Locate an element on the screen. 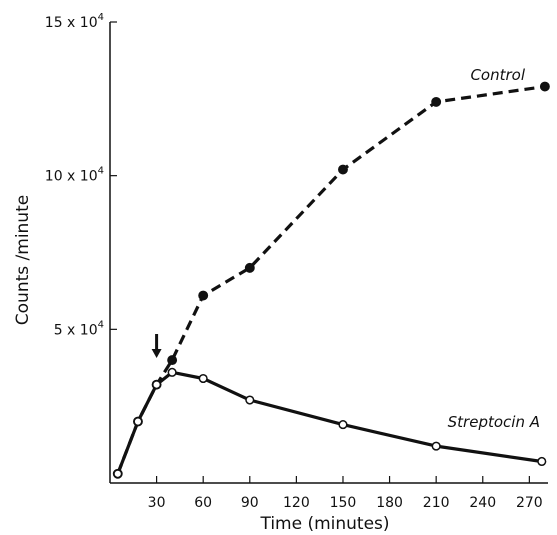 The height and width of the screenshot is (535, 557). x-tick-label: 150 is located at coordinates (343, 503).